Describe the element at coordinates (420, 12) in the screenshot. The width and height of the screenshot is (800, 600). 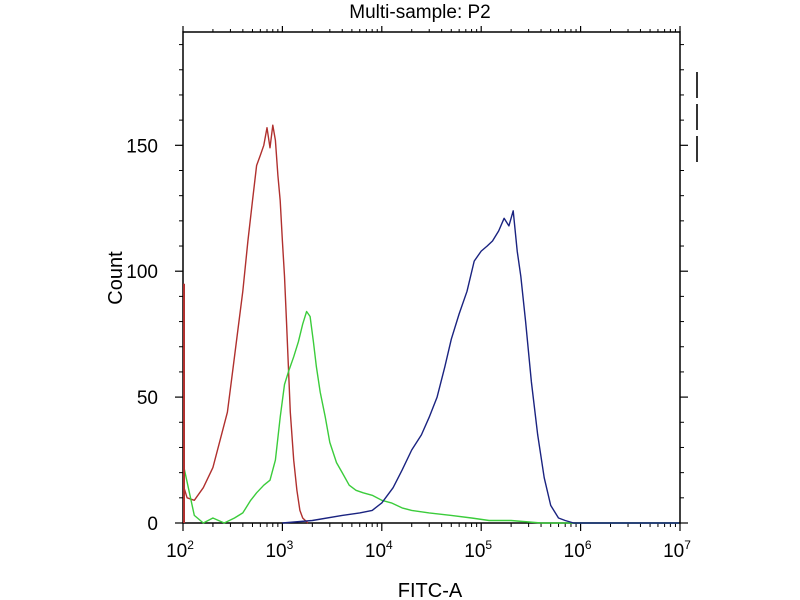
I see `chart-title: Multi-sample: P2` at that location.